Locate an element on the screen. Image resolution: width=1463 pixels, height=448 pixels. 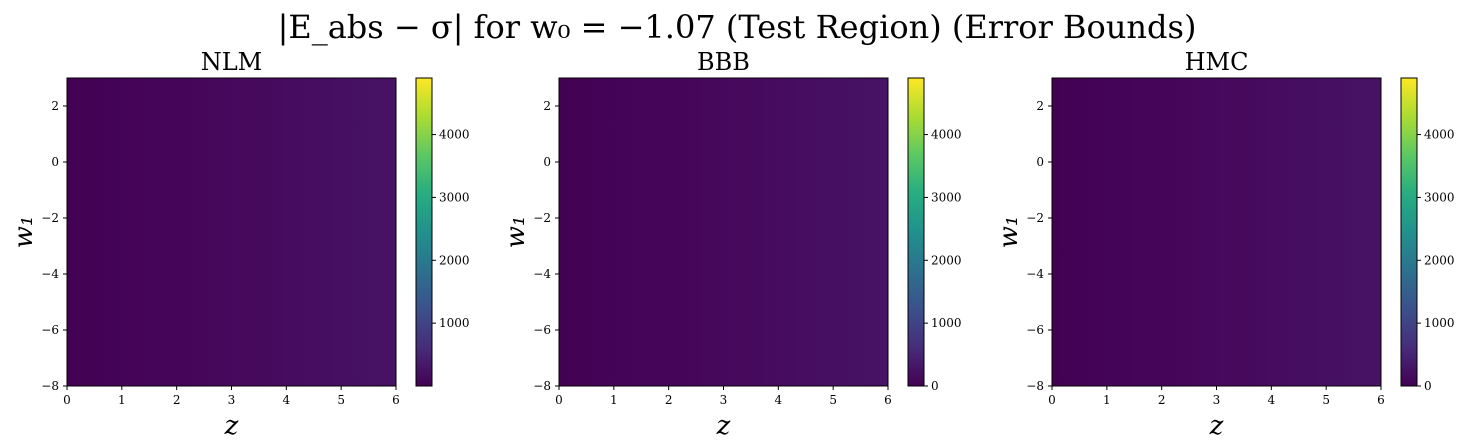
panel-title: NLM is located at coordinates (232, 62).